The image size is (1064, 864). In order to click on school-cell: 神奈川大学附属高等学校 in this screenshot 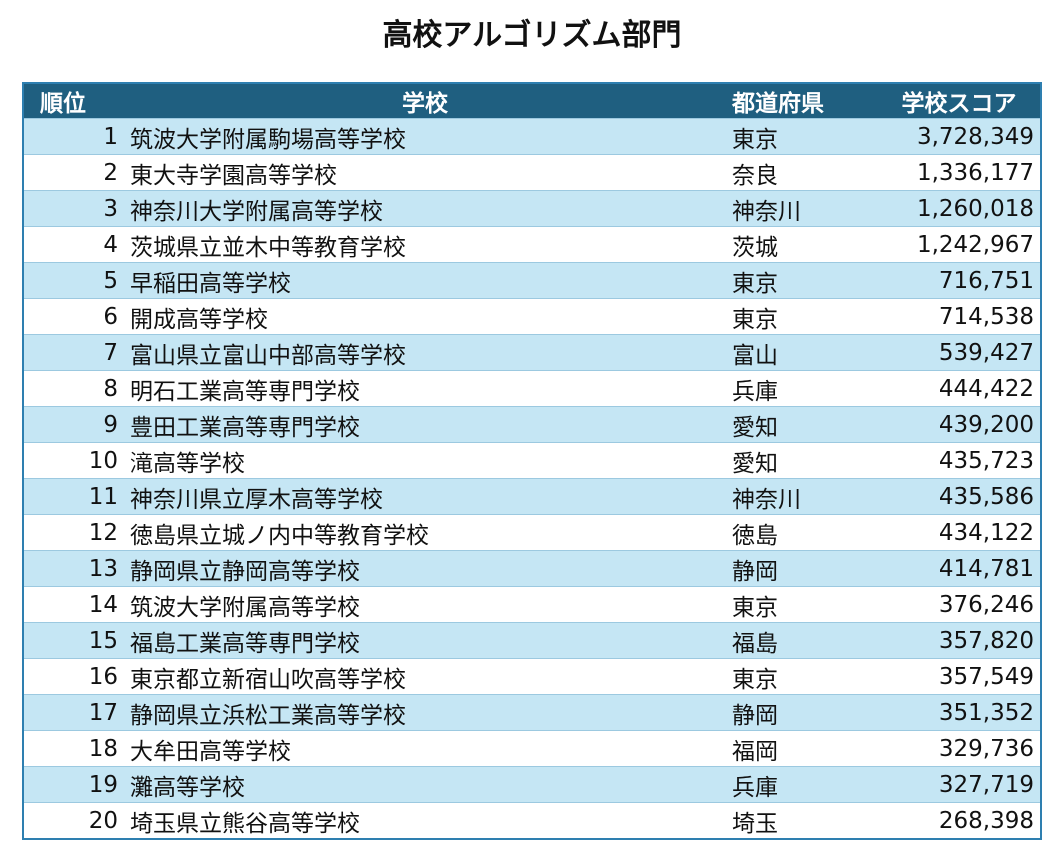, I will do `click(425, 208)`.